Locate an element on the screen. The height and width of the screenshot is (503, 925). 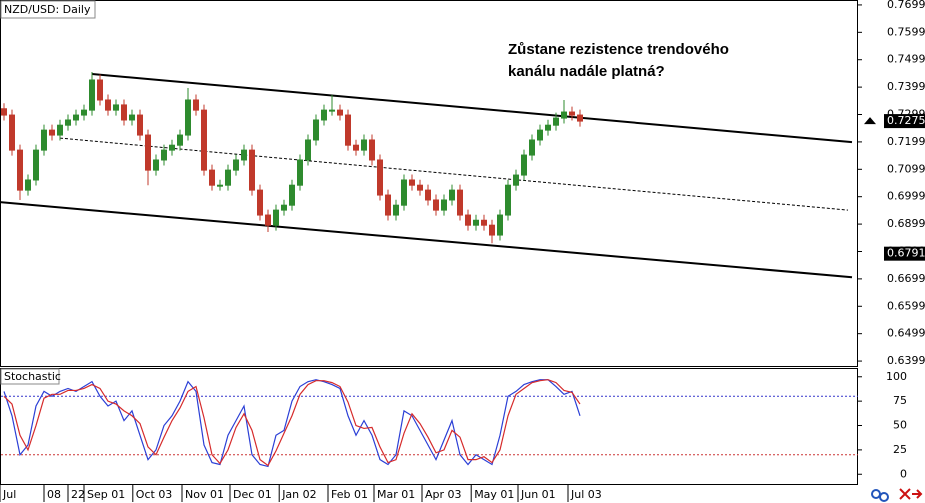
x-tick-label: Jun 01 is located at coordinates (538, 494).